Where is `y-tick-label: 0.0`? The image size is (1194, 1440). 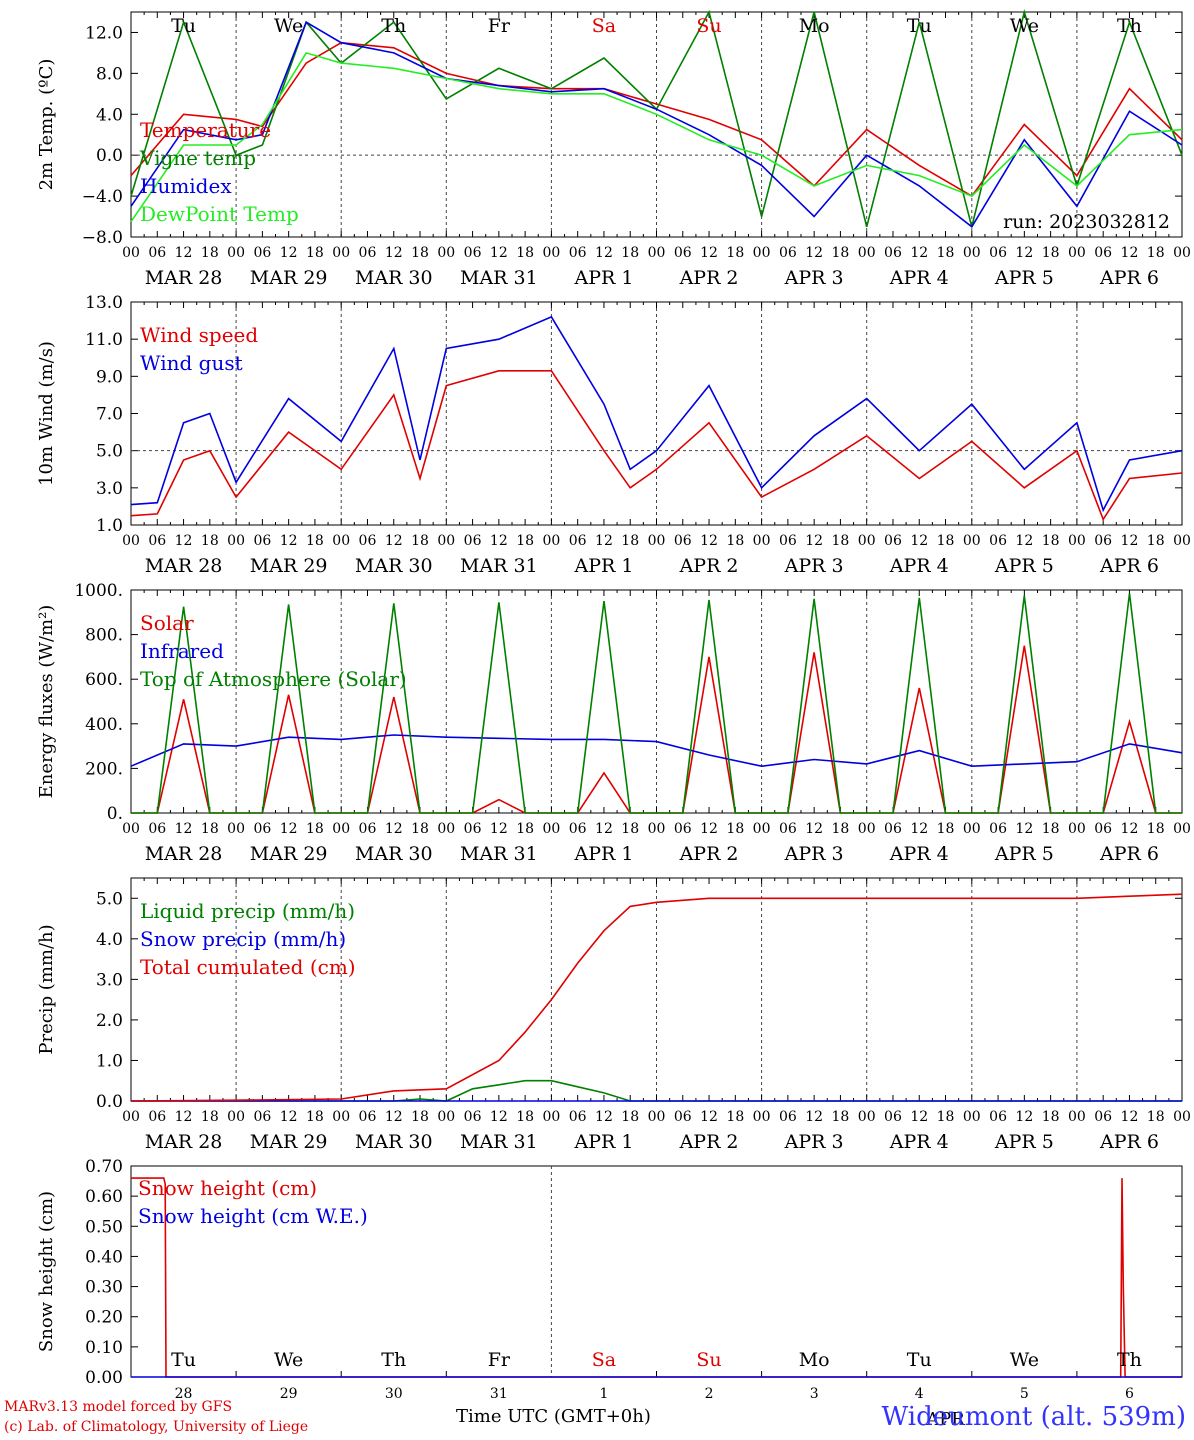
y-tick-label: 0.0 is located at coordinates (109, 1102).